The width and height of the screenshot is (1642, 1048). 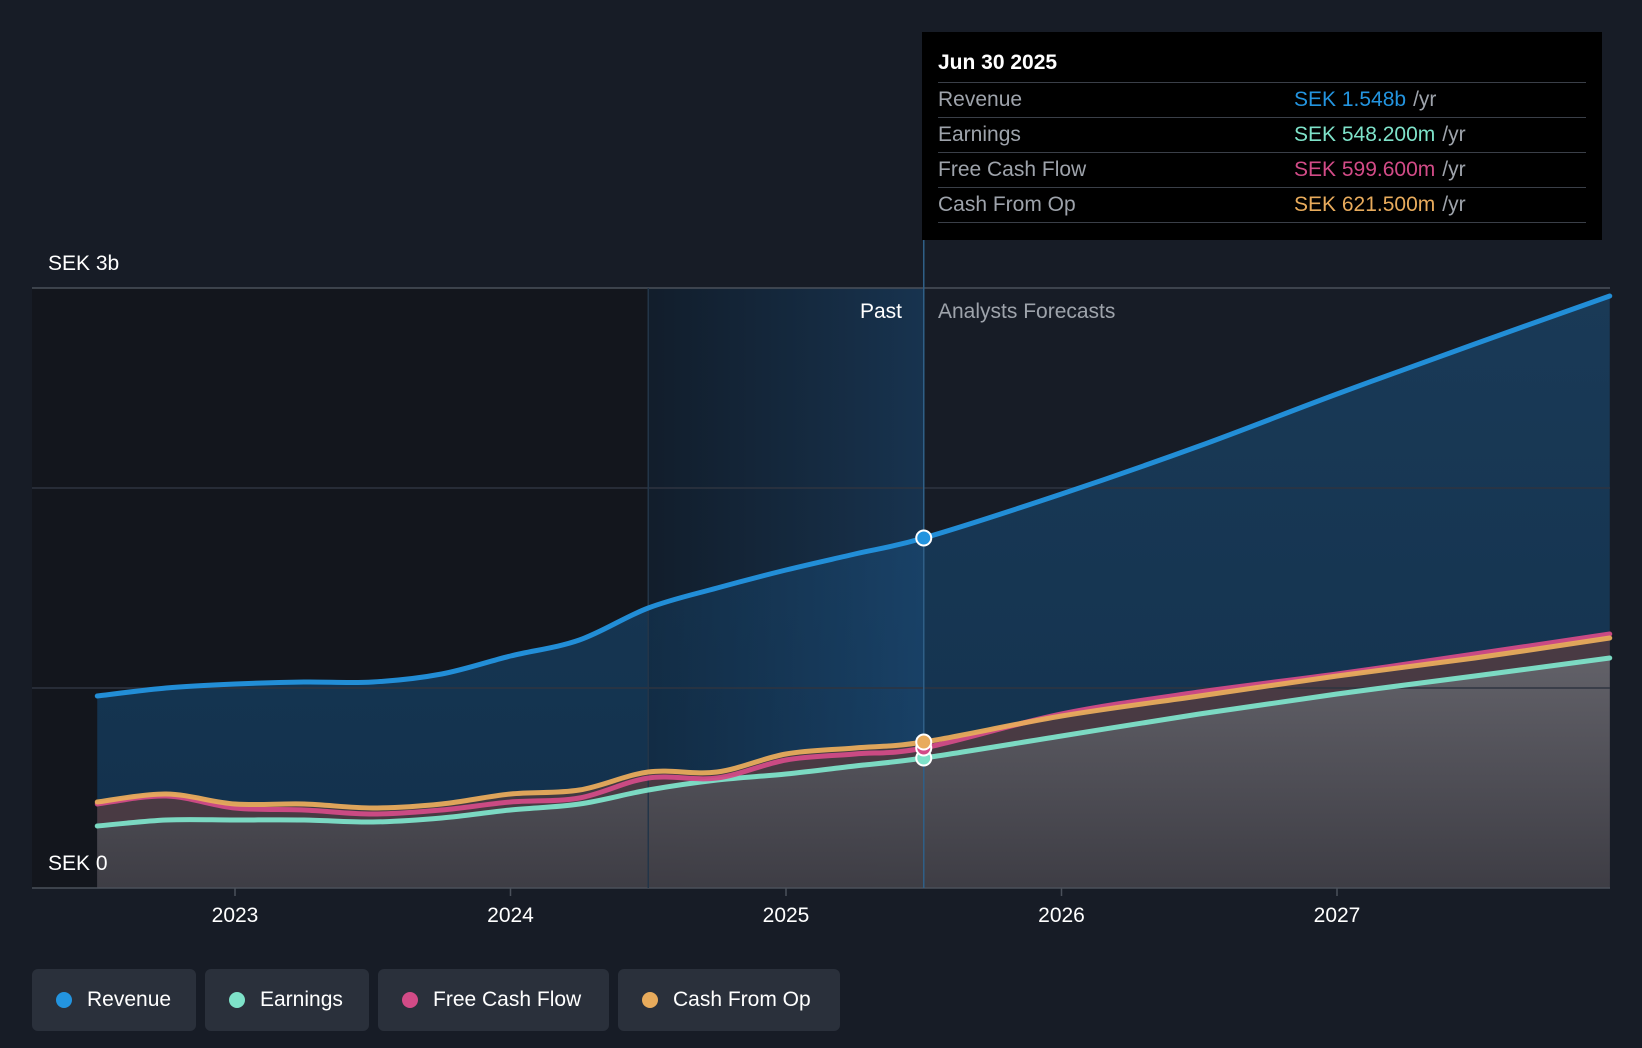 I want to click on legend-item-cash-from-op: Cash From Op, so click(x=729, y=1000).